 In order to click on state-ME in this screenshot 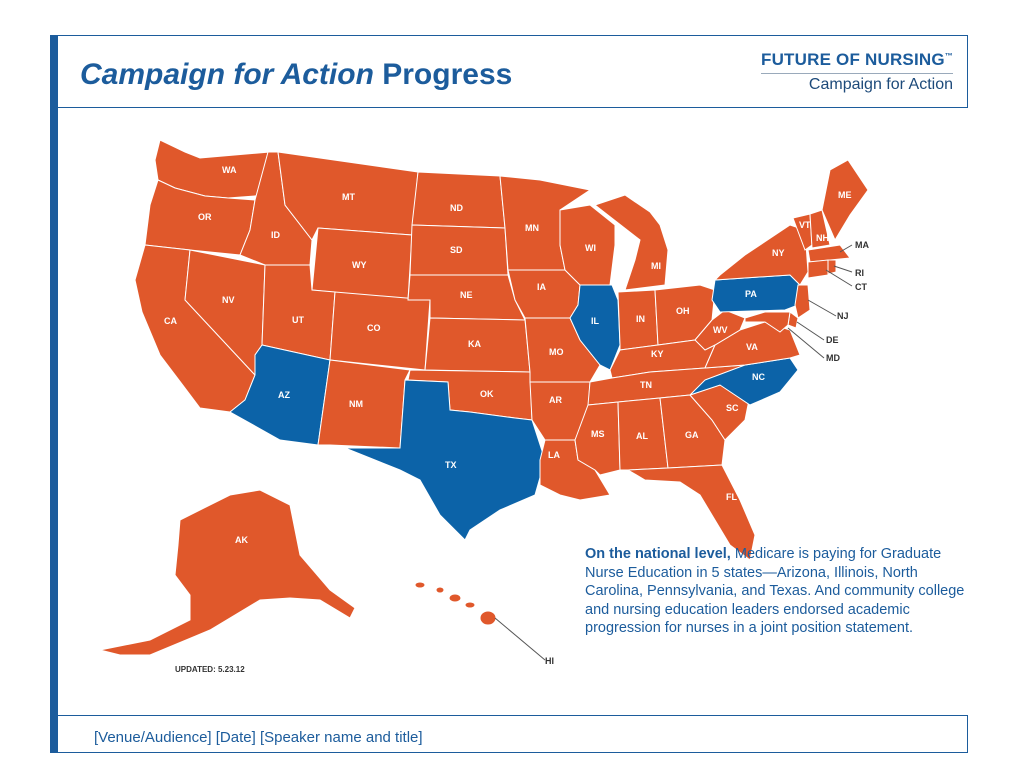, I will do `click(845, 200)`.